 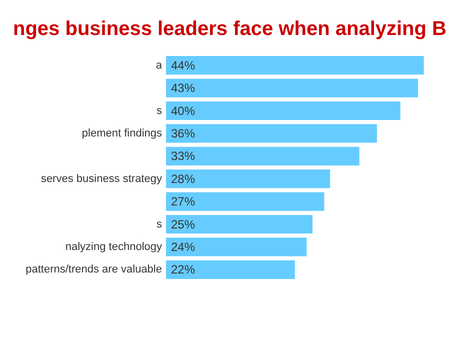 I want to click on data-label: 22%, so click(x=183, y=269).